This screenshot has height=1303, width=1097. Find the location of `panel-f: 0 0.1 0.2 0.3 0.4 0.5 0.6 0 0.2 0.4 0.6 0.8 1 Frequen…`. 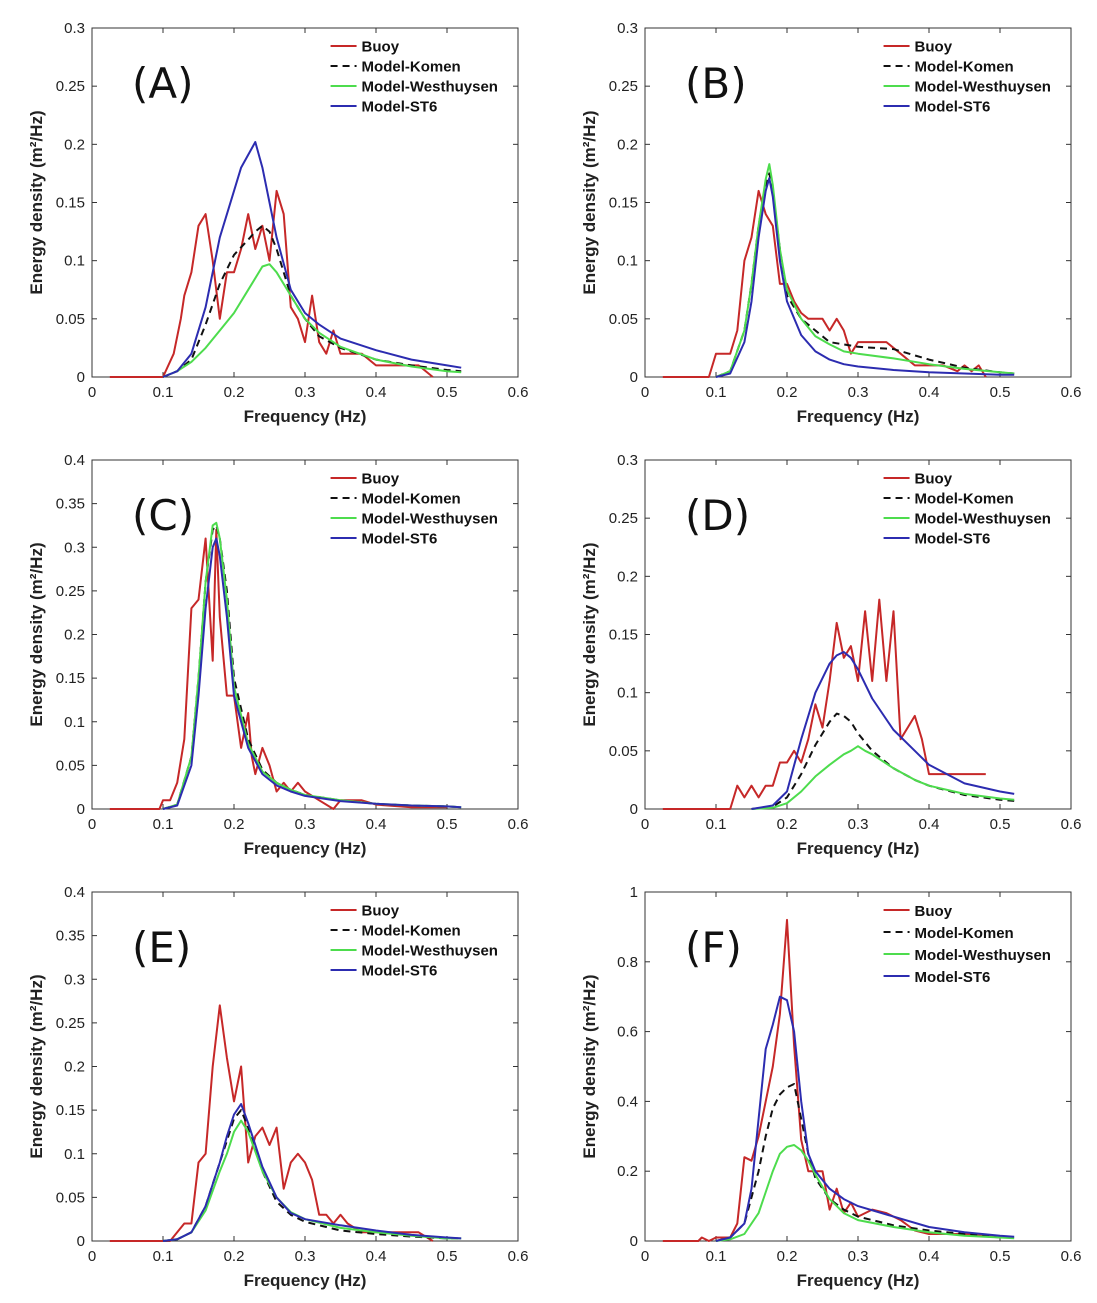

panel-f: 0 0.1 0.2 0.3 0.4 0.5 0.6 0 0.2 0.4 0.6 0.8 1 Frequen… is located at coordinates (830, 1087).